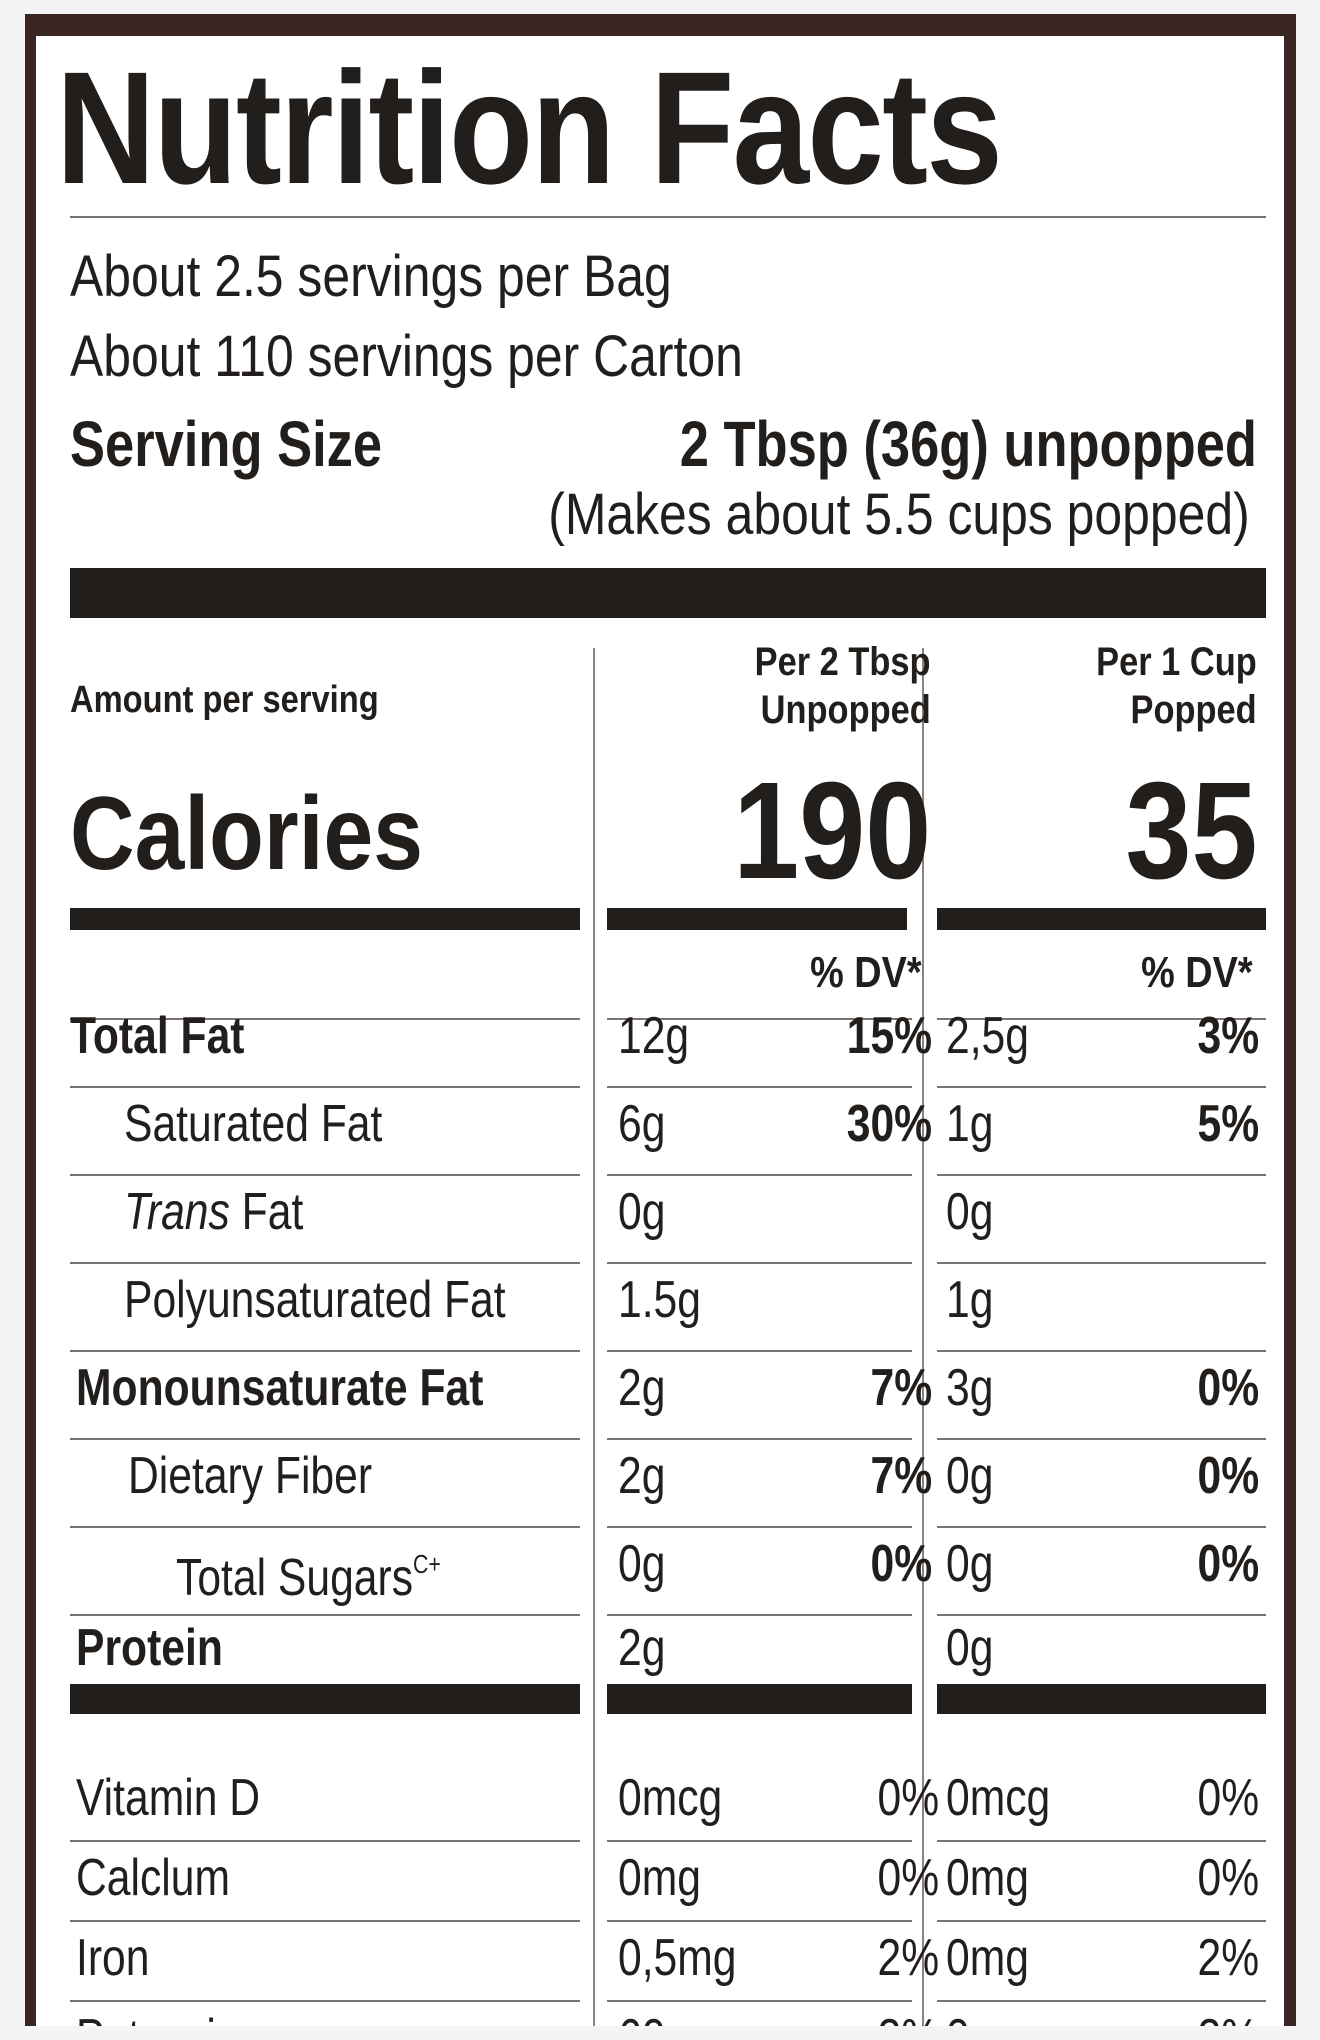 The image size is (1320, 2040). I want to click on nutrient-name: Total SugarsC+, so click(308, 1578).